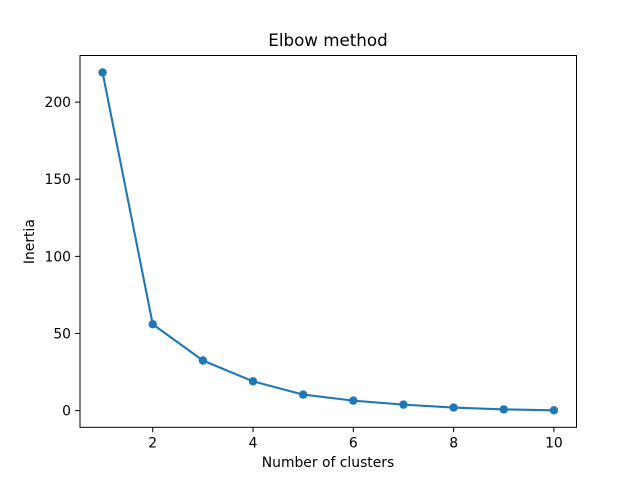 This screenshot has width=640, height=480. I want to click on y-tick-label: 200, so click(57, 103).